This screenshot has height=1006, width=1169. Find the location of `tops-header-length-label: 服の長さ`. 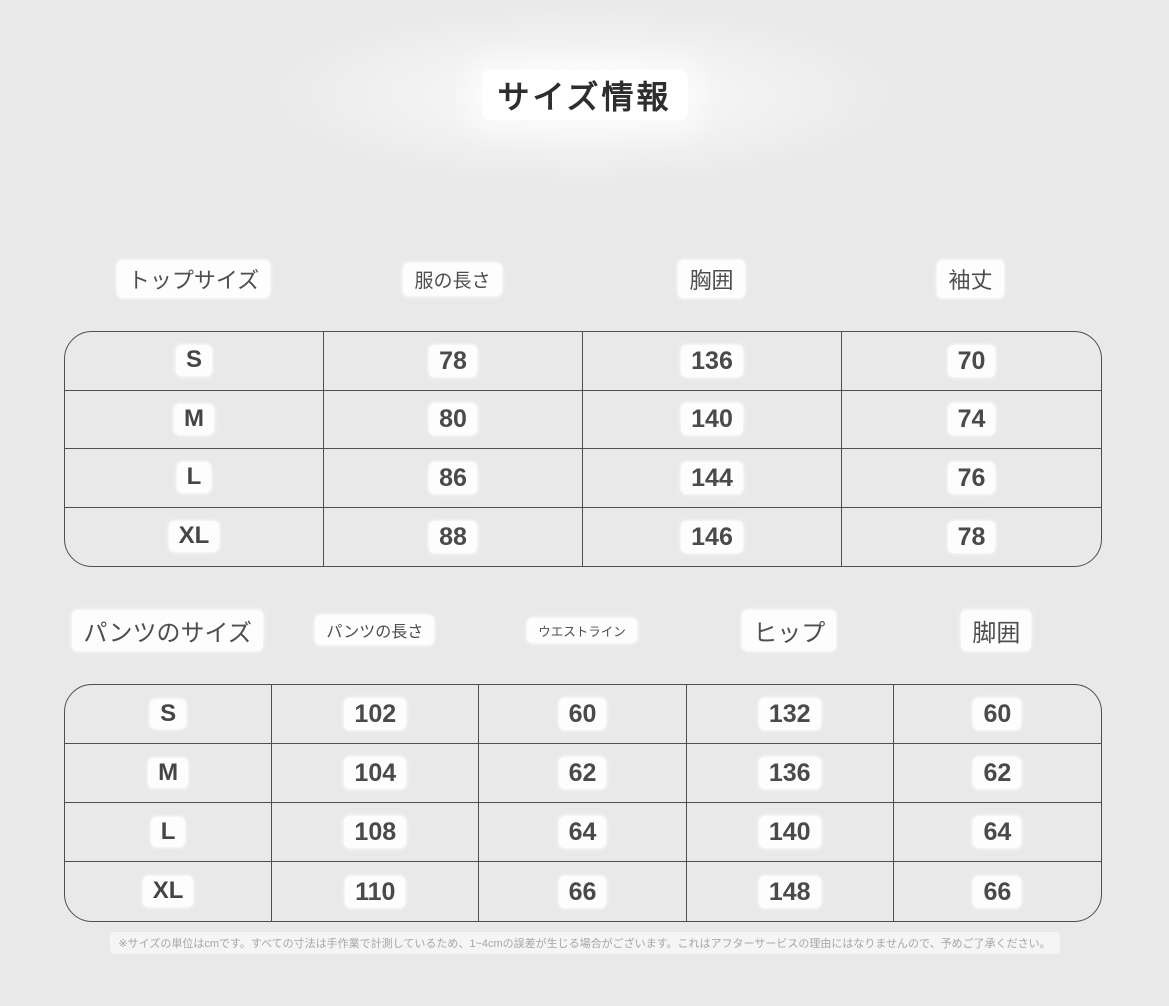

tops-header-length-label: 服の長さ is located at coordinates (452, 279).